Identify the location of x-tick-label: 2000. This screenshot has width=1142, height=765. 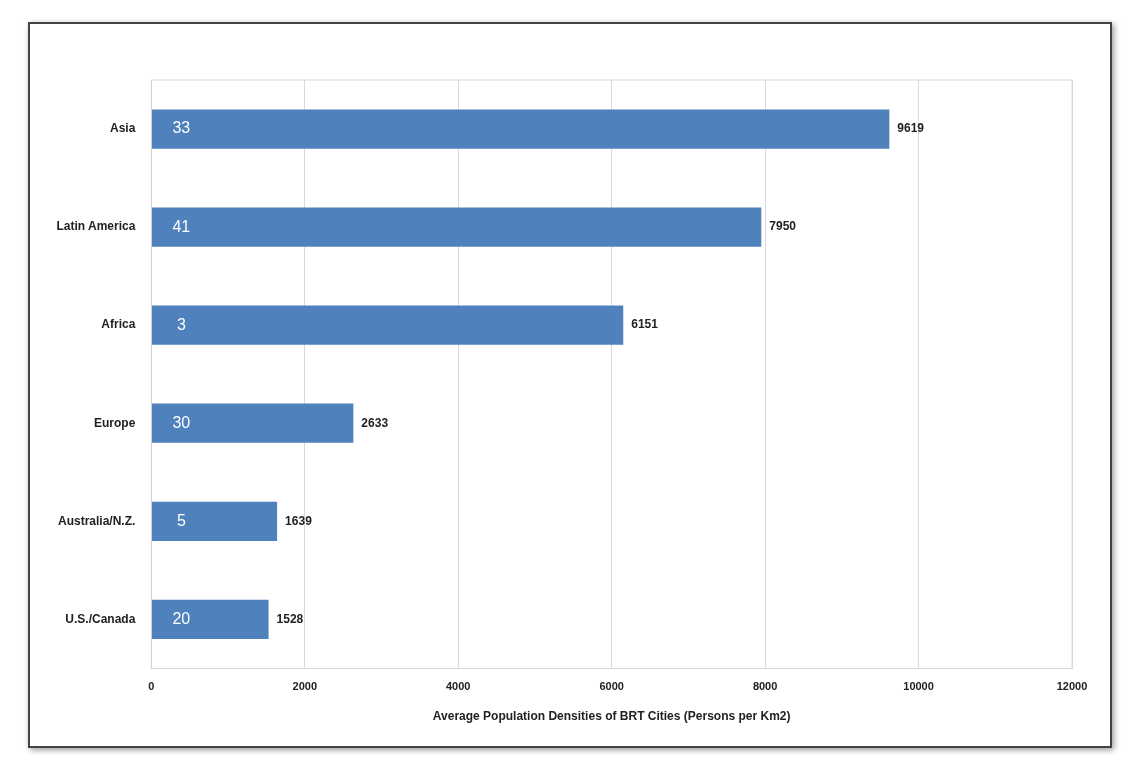
(305, 686).